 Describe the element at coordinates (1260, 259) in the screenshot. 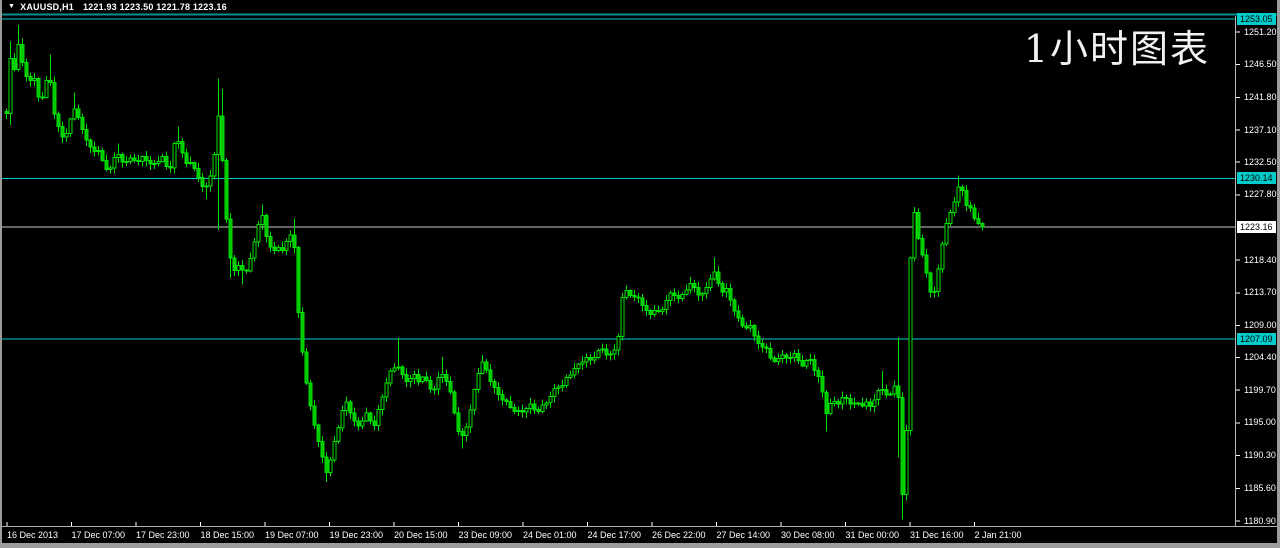

I see `price-tick-label: 1218.40` at that location.